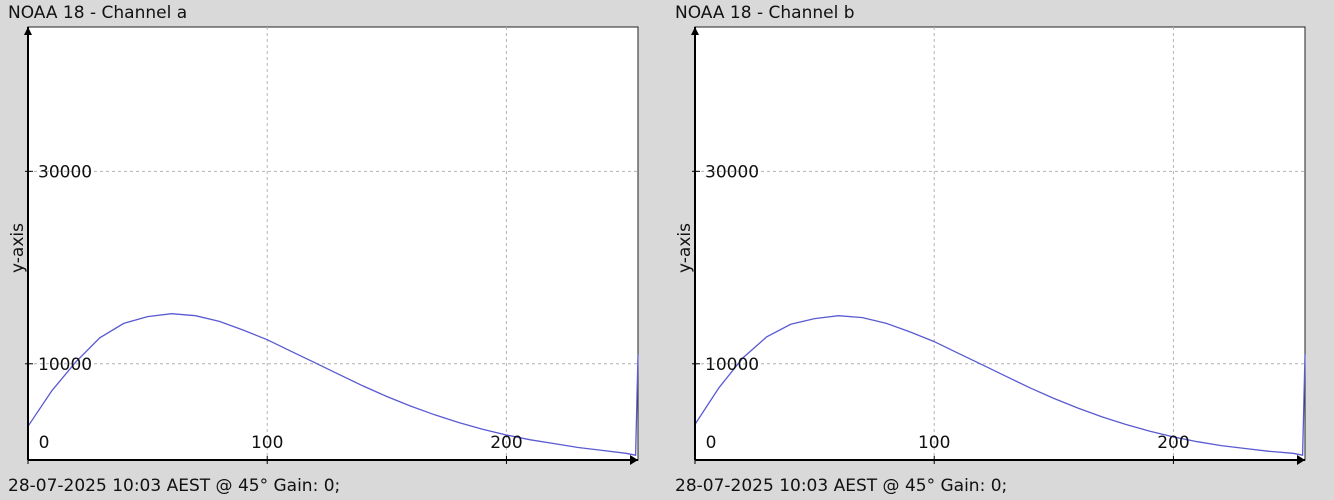  Describe the element at coordinates (765, 13) in the screenshot. I see `chart-title: NOAA 18 - Channel b` at that location.